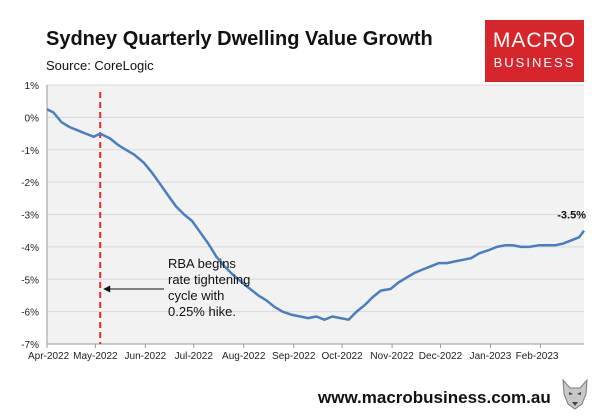 The image size is (597, 418). Describe the element at coordinates (294, 356) in the screenshot. I see `x-tick-label: Sep-2022` at that location.